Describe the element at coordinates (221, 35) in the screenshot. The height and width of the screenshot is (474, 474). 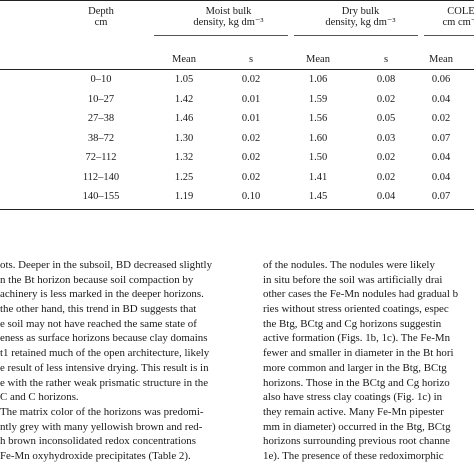
I see `moist-subrule` at that location.